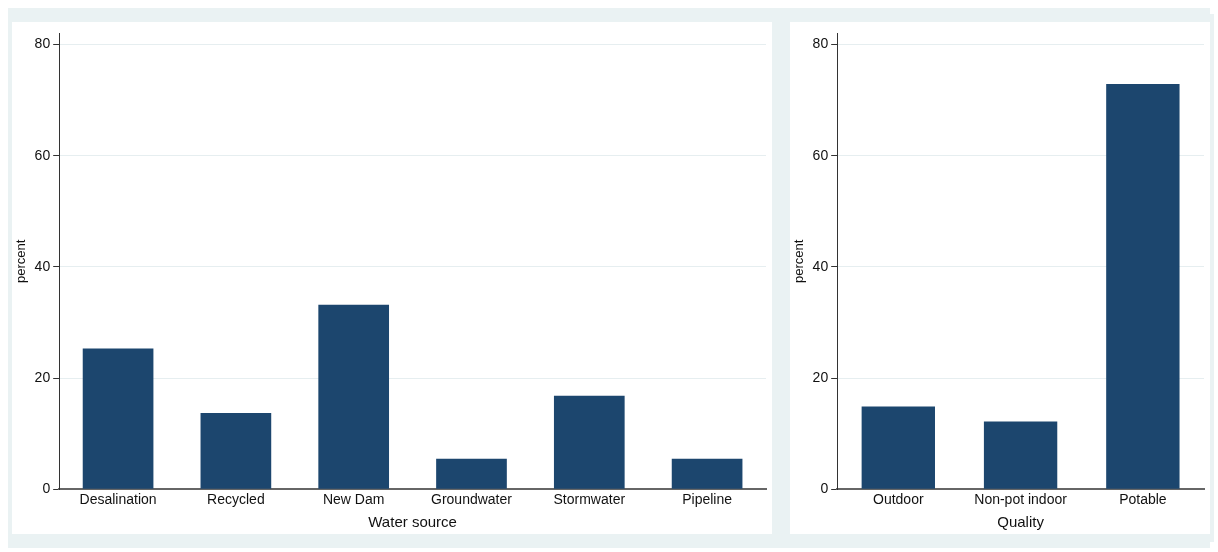 Image resolution: width=1218 pixels, height=552 pixels. I want to click on x-tick-label: New Dam, so click(353, 499).